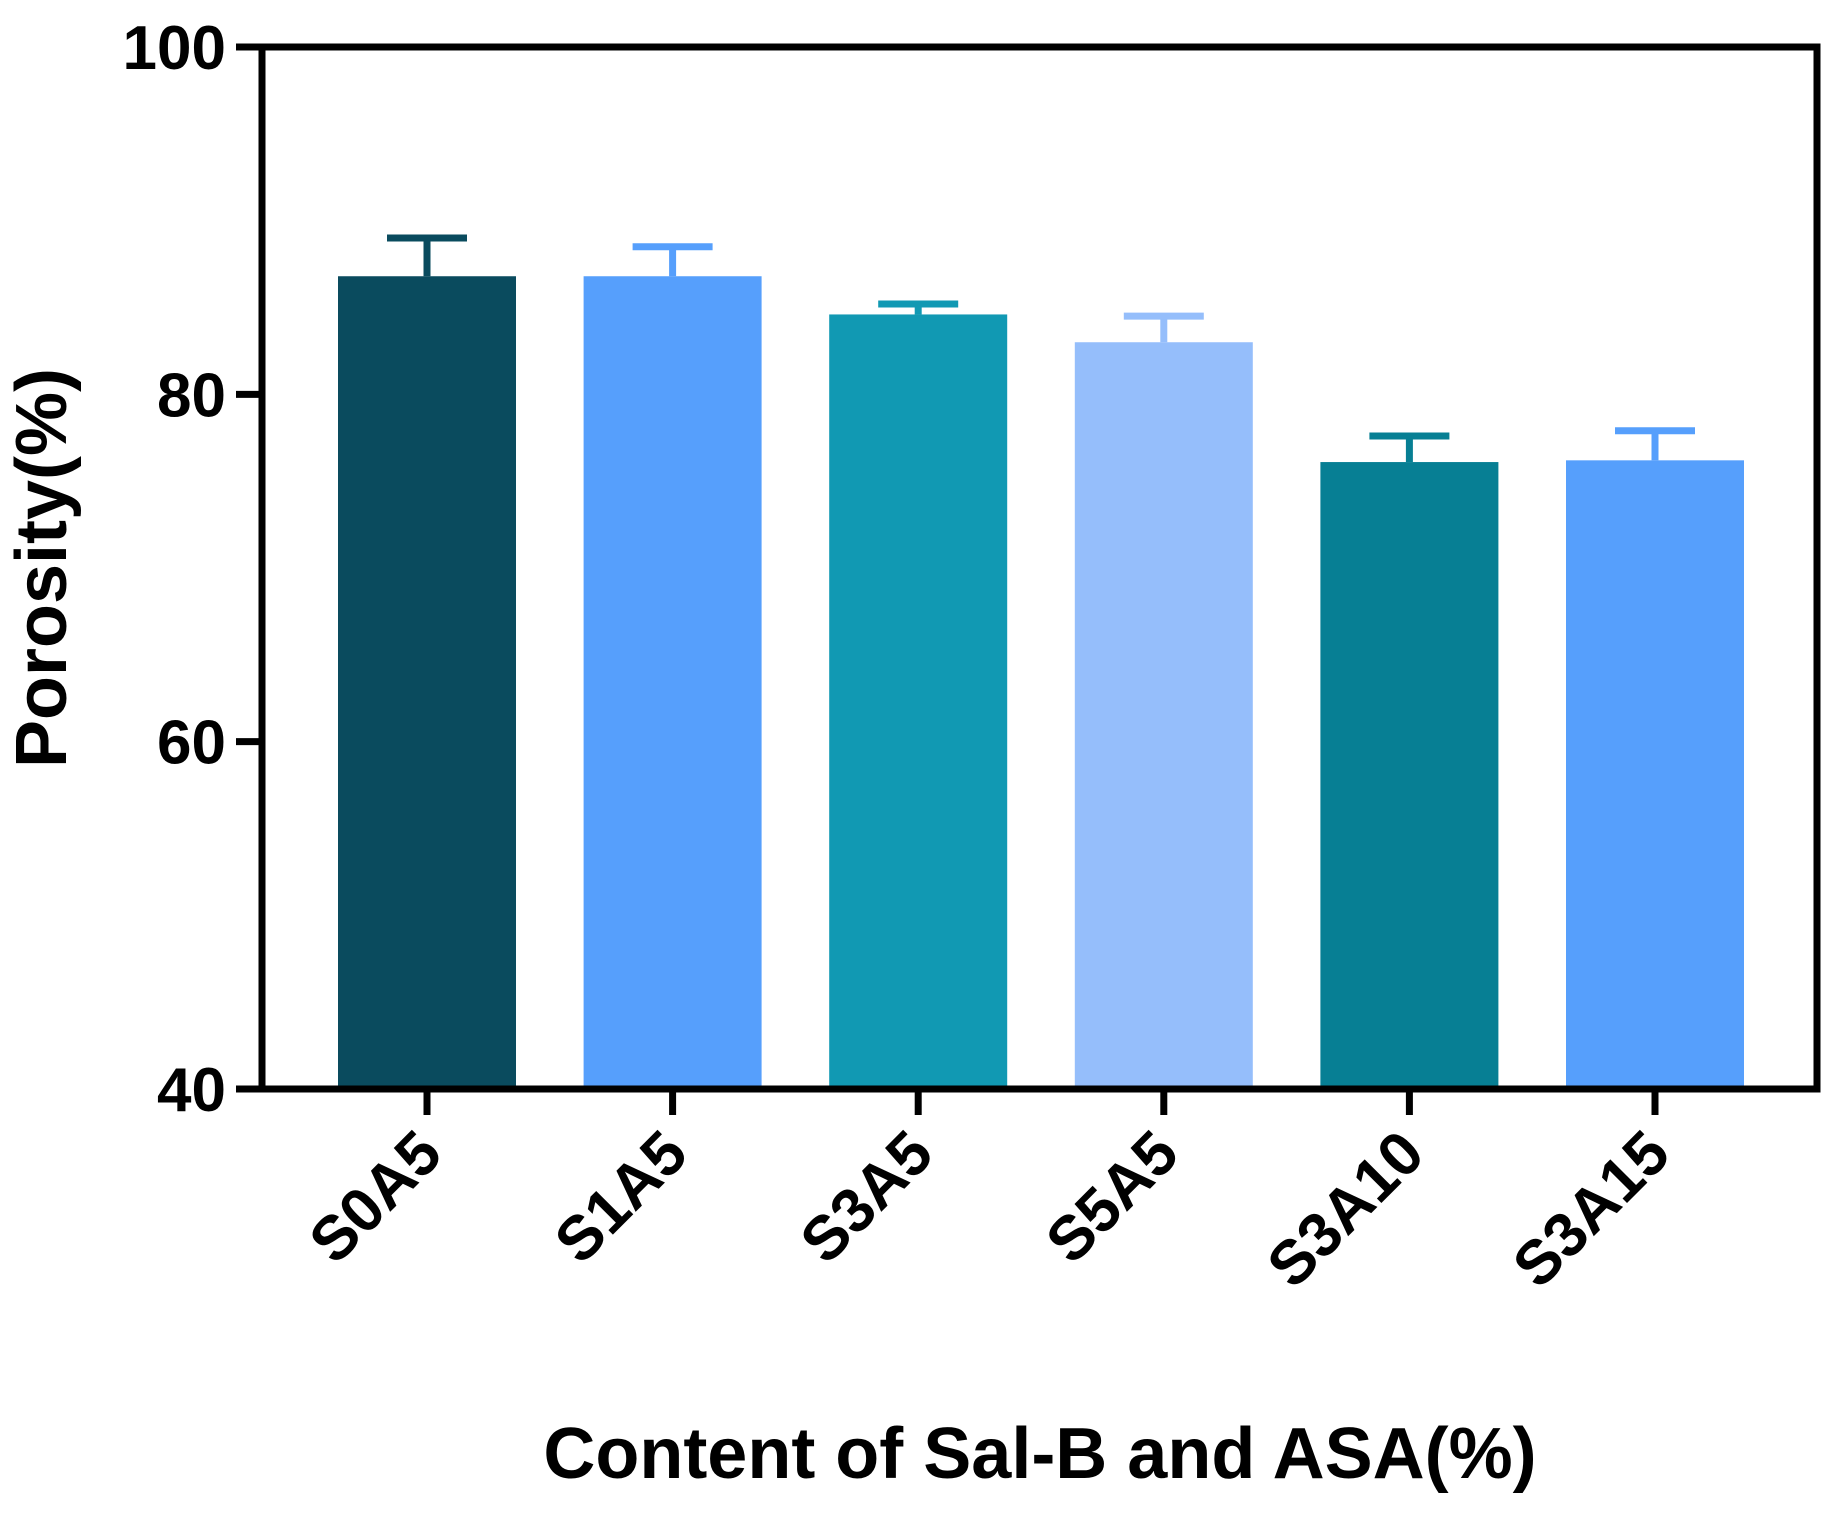 This screenshot has height=1525, width=1833. I want to click on x-axis-title: Content of Sal-B and ASA(%), so click(1039, 1454).